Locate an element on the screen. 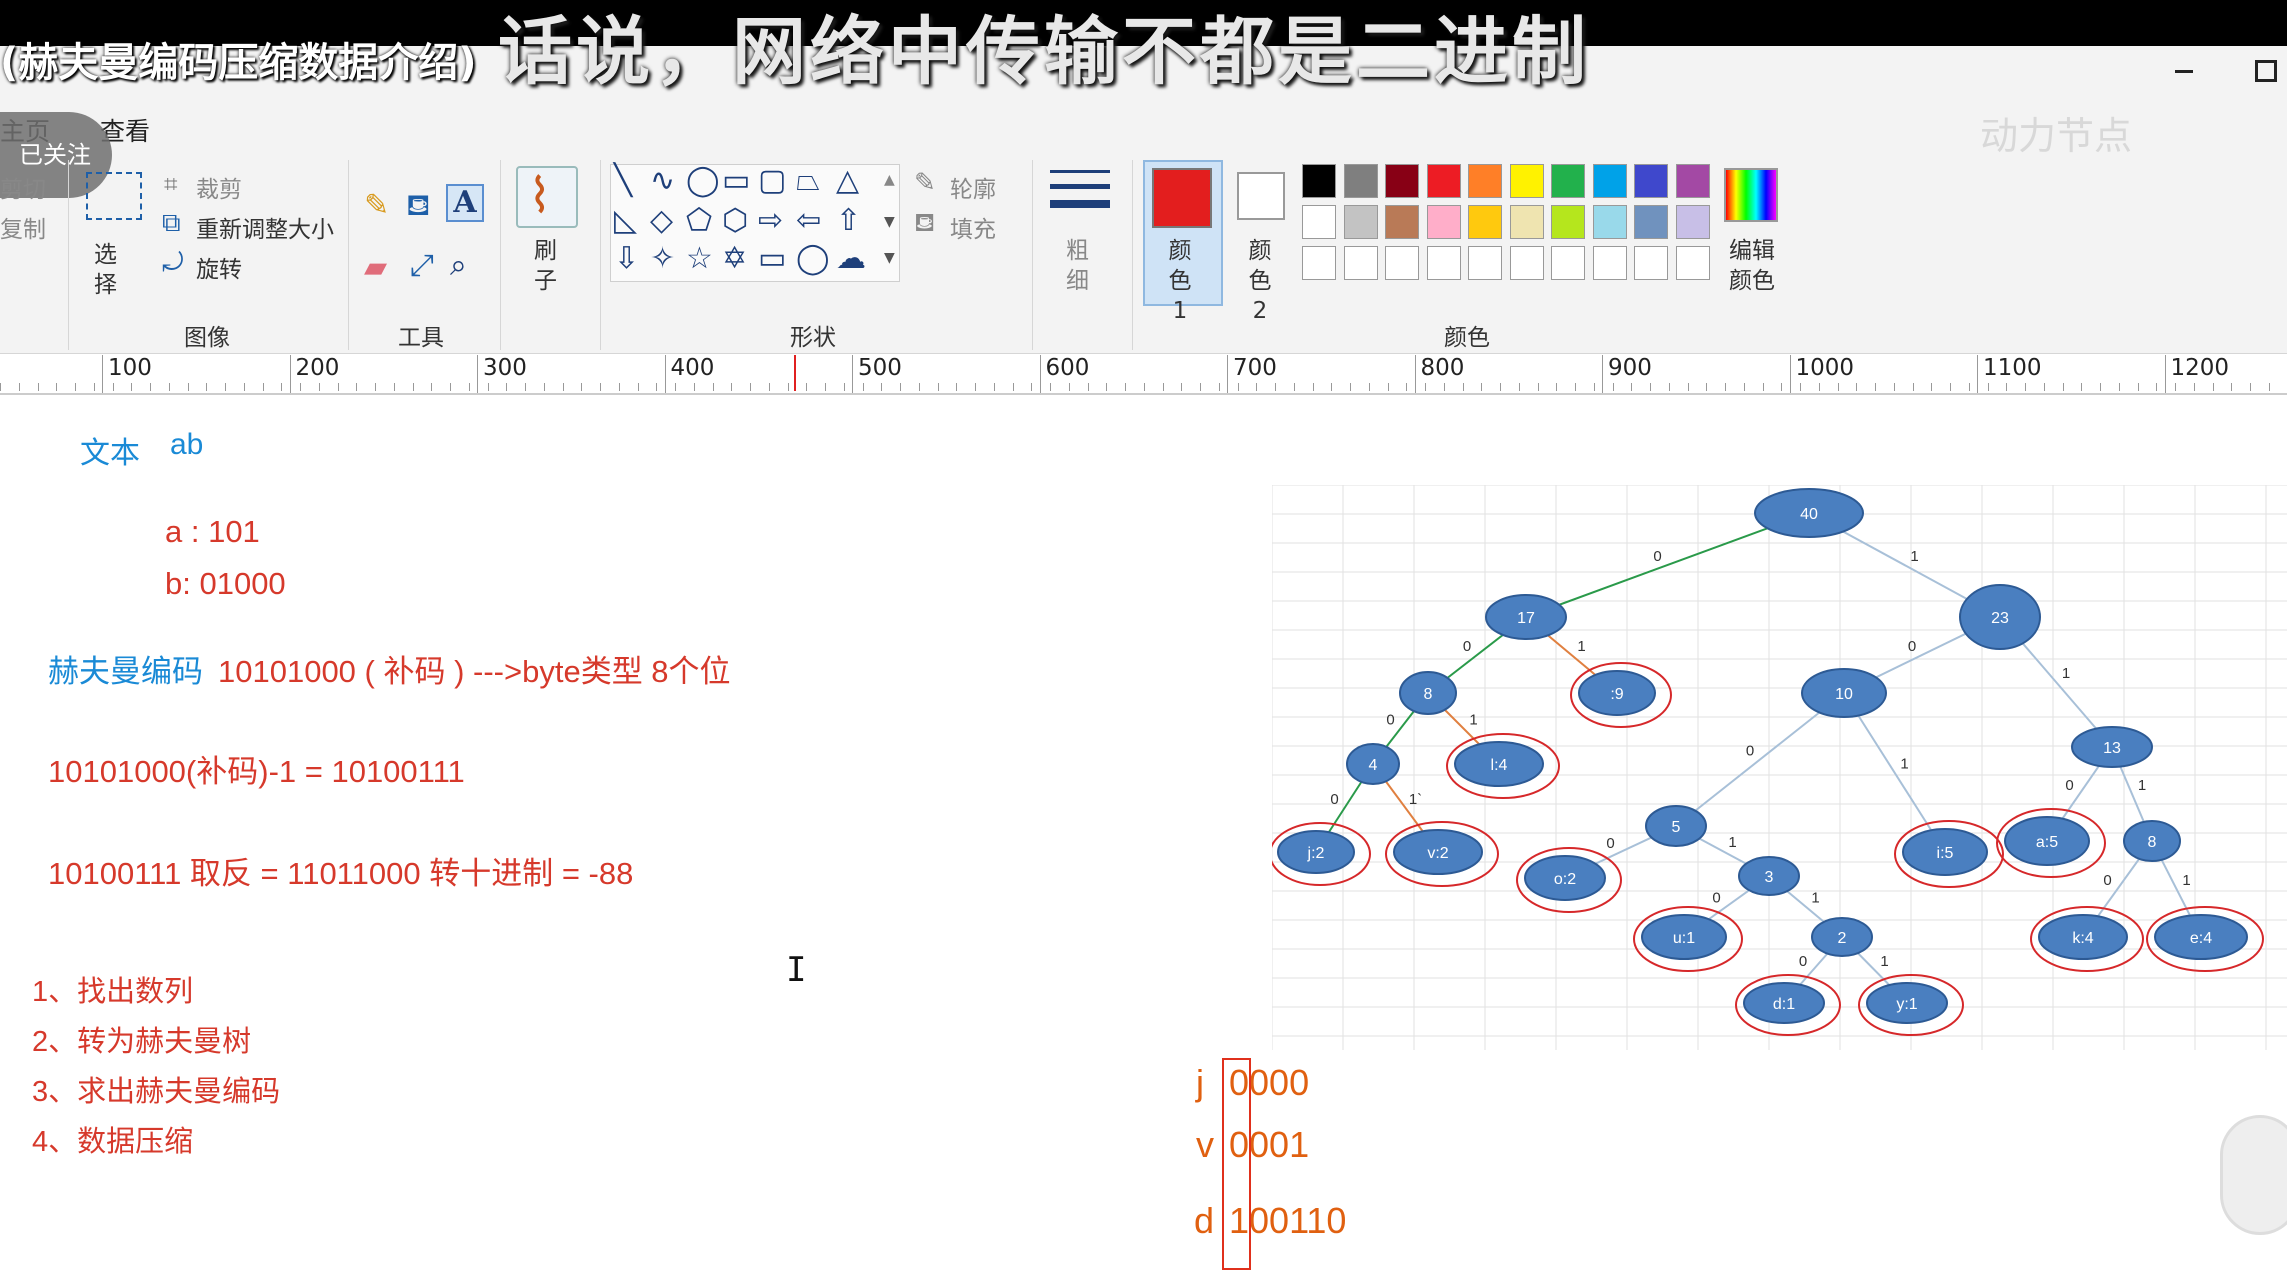  tree-edge-label: 0 is located at coordinates (1716, 898).